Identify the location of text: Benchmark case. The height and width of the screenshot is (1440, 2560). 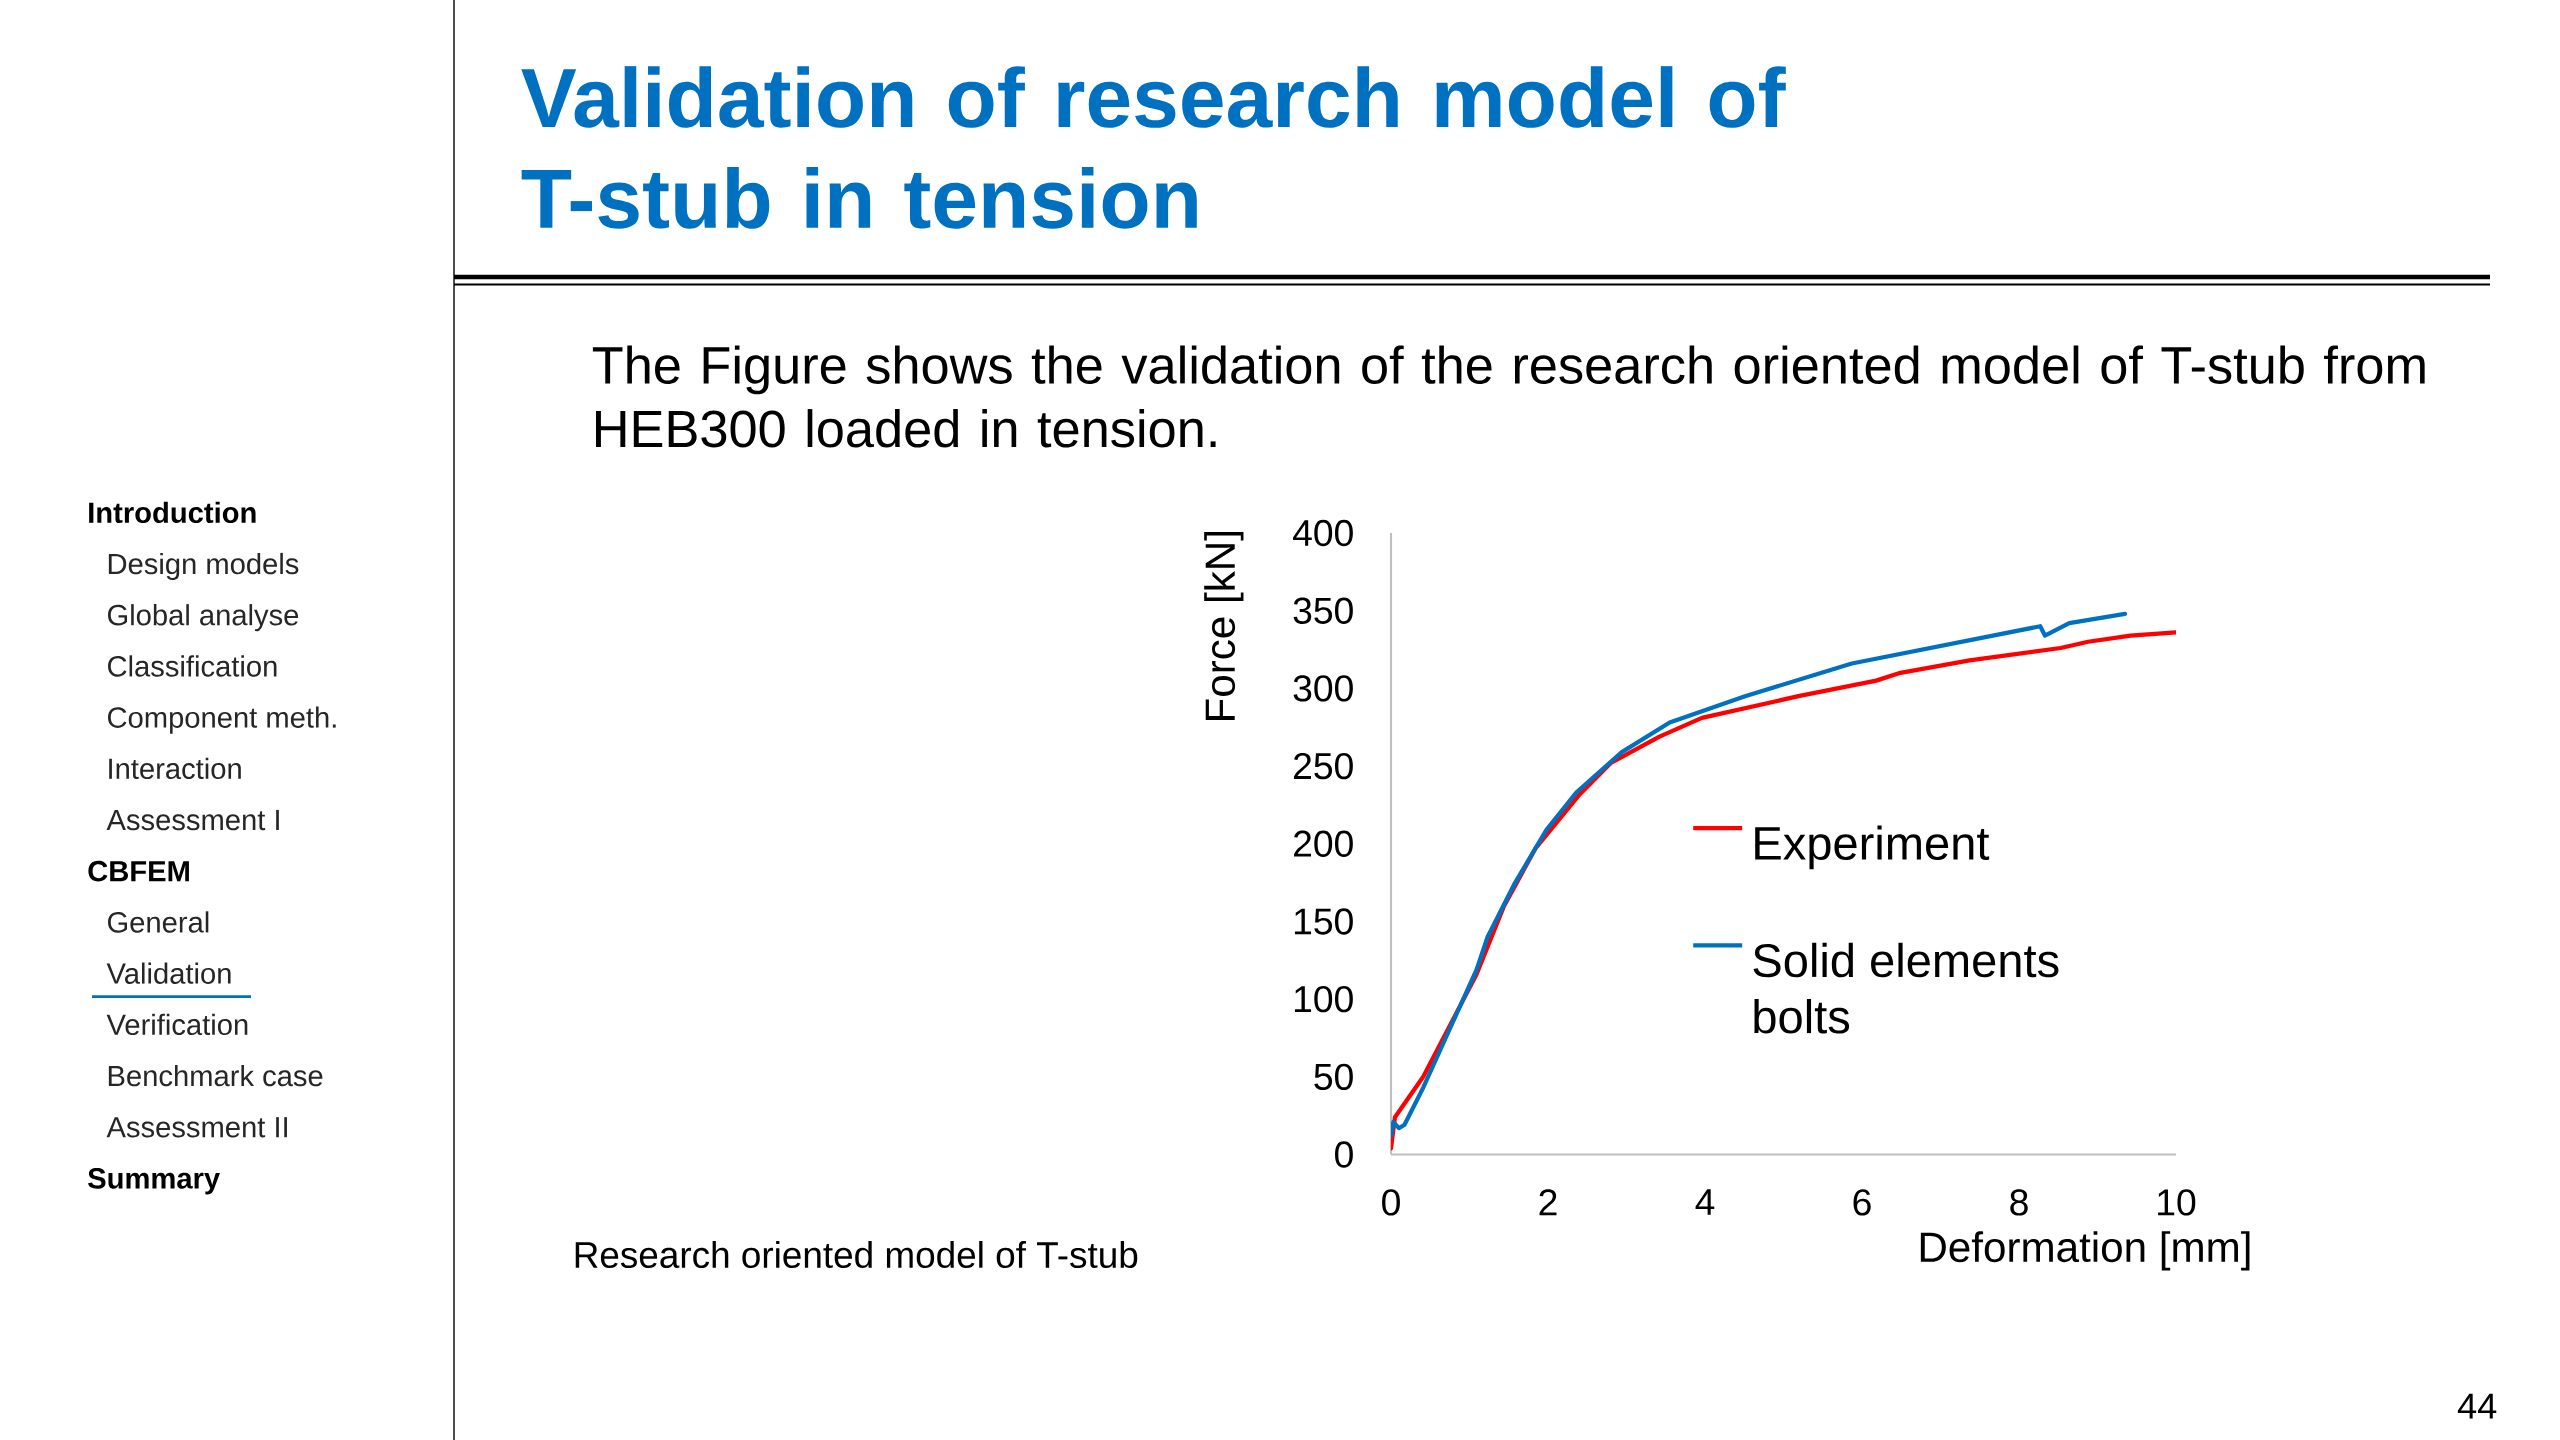
(215, 1075).